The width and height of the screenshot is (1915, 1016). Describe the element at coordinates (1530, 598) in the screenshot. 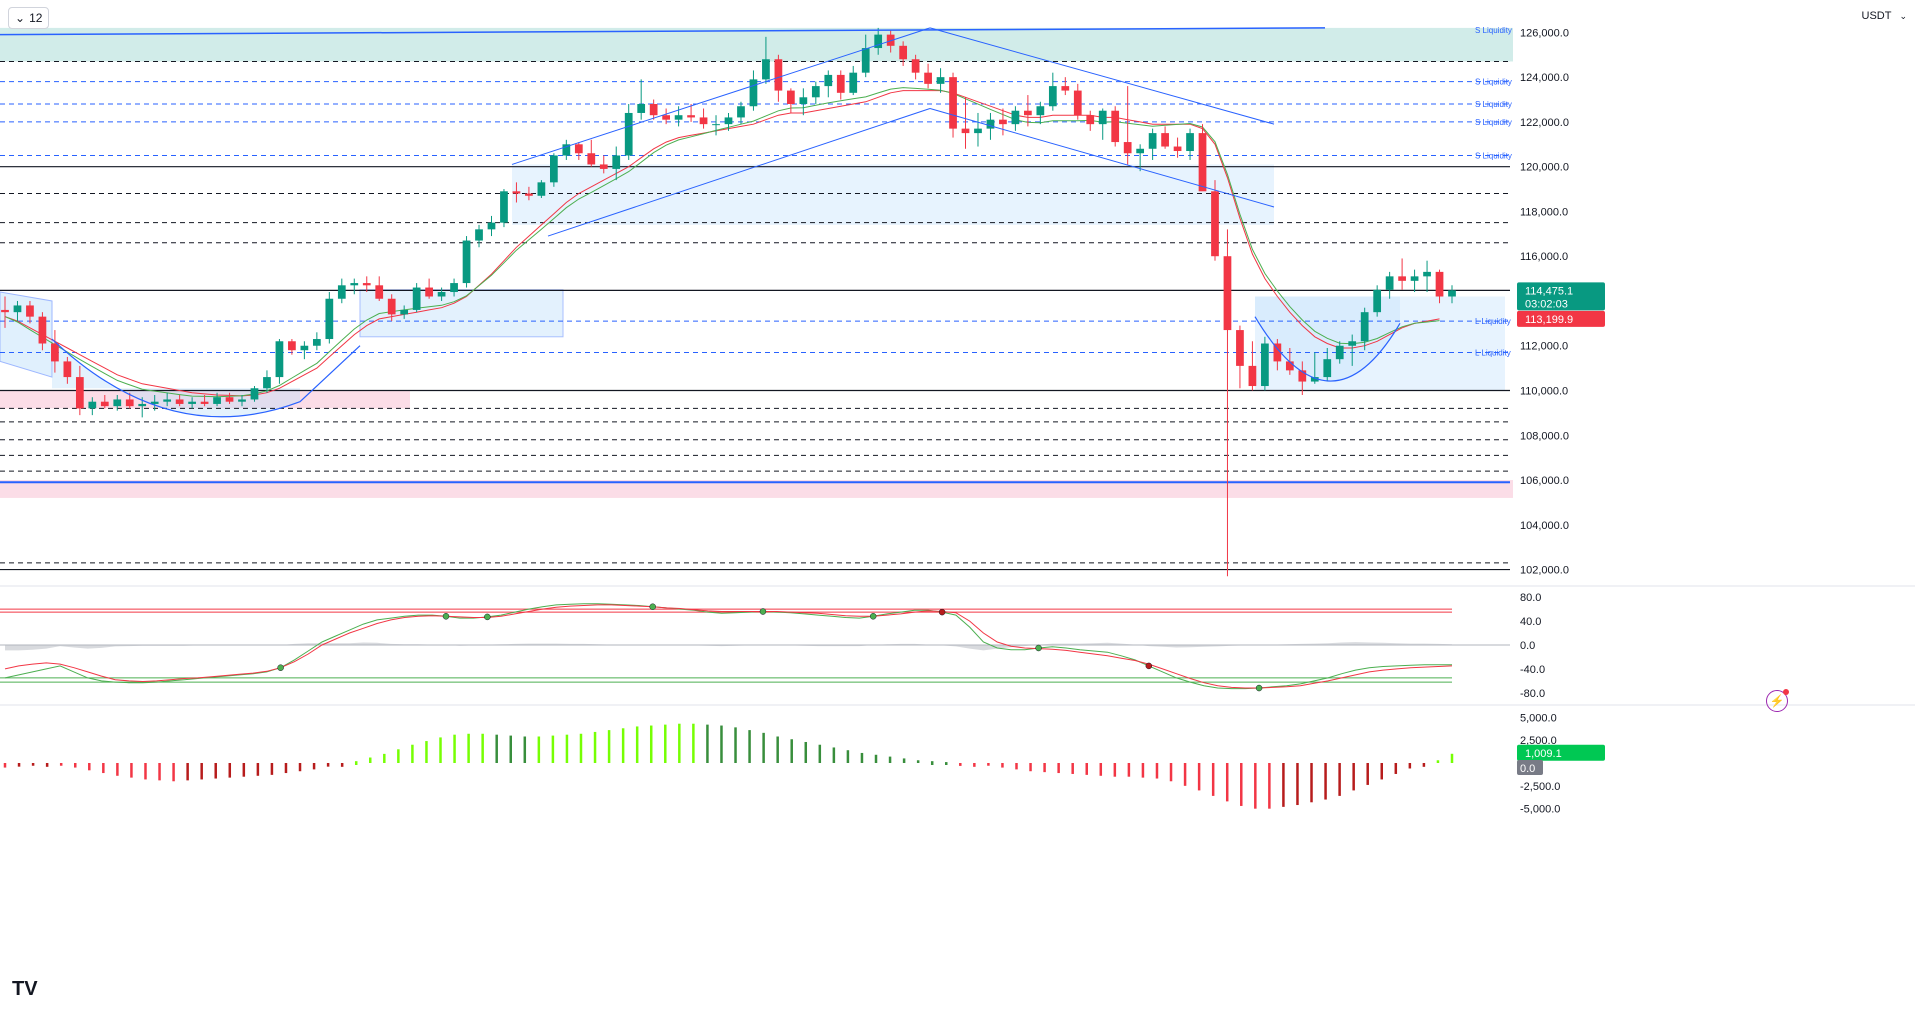

I see `axis-tick-label: 80.0` at that location.